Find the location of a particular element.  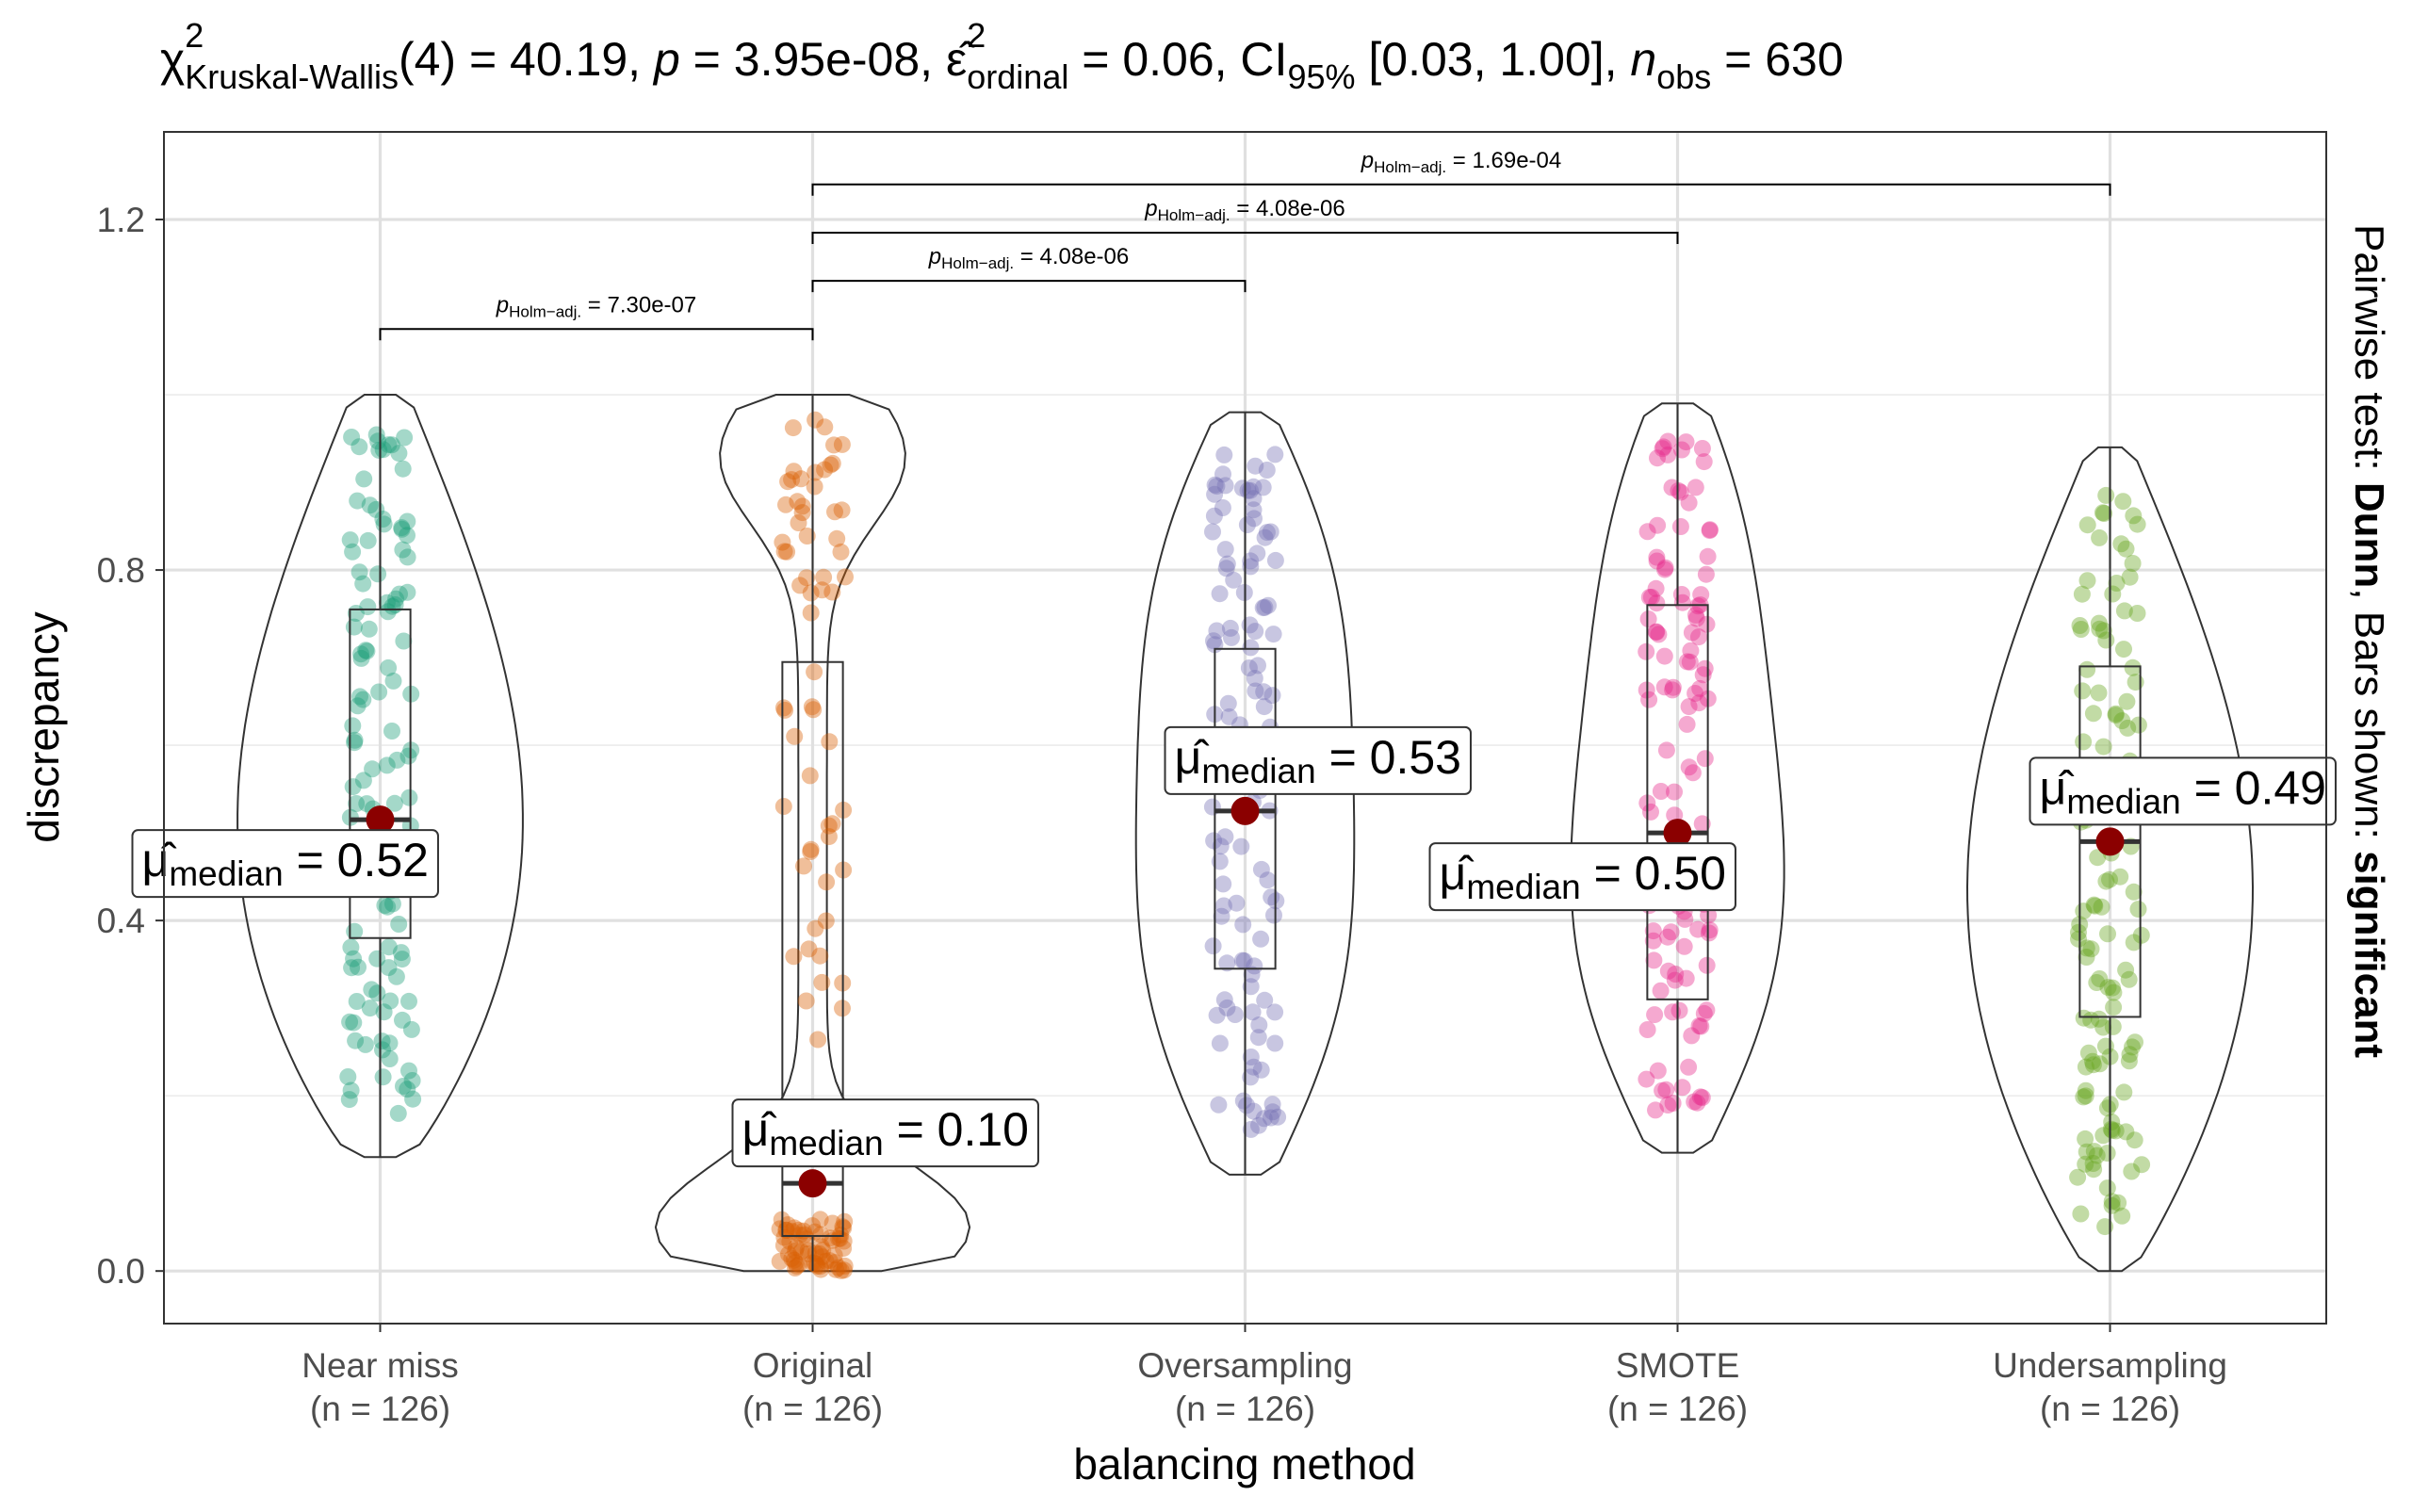

svg-text: μ̂median = 0.49 is located at coordinates (2183, 791).